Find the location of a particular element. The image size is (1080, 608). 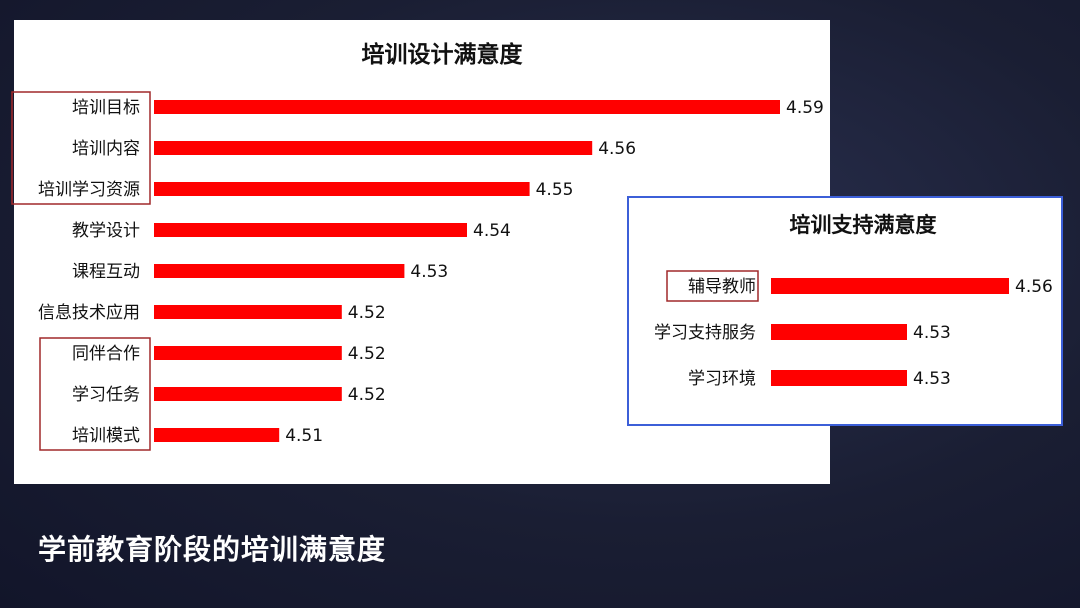

page-title: 学前教育阶段的培训满意度 is located at coordinates (212, 549).